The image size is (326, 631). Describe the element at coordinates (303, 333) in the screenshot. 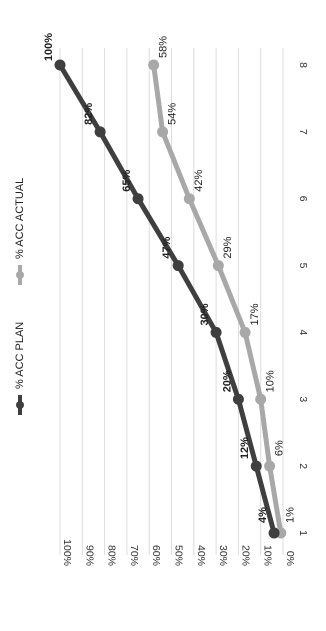

I see `x-tick-label: 4` at that location.